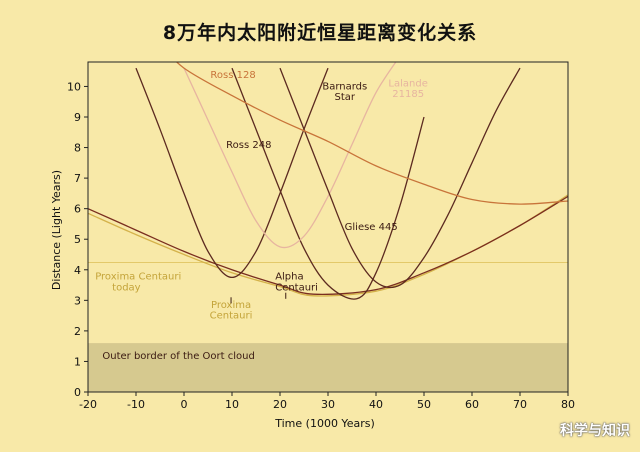 This screenshot has height=452, width=640. I want to click on x-tick-label: 0, so click(184, 404).